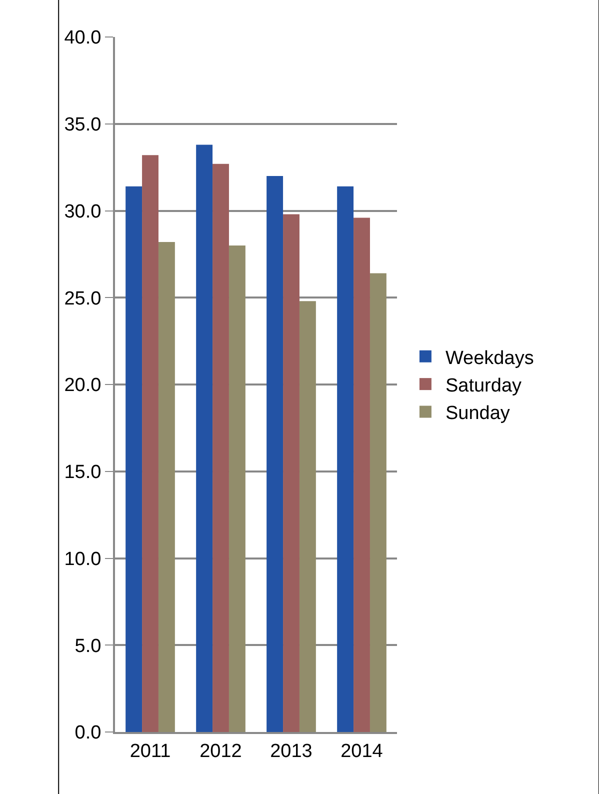  I want to click on y-tick-label: 15.0, so click(83, 473).